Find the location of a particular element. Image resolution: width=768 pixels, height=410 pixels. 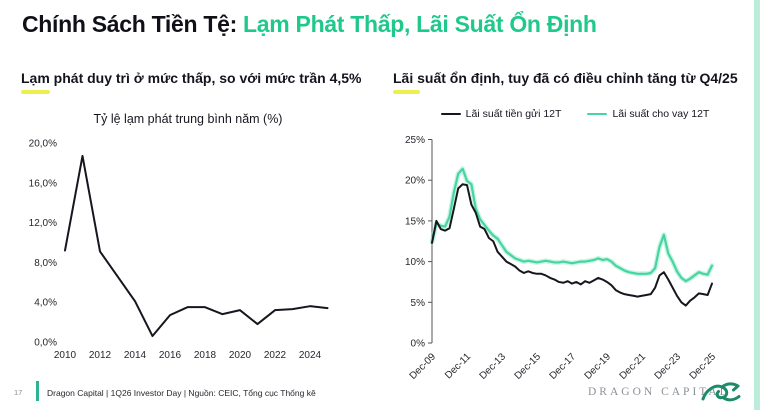

legend-item-lending: Lãi suất cho vay 12T is located at coordinates (648, 114).